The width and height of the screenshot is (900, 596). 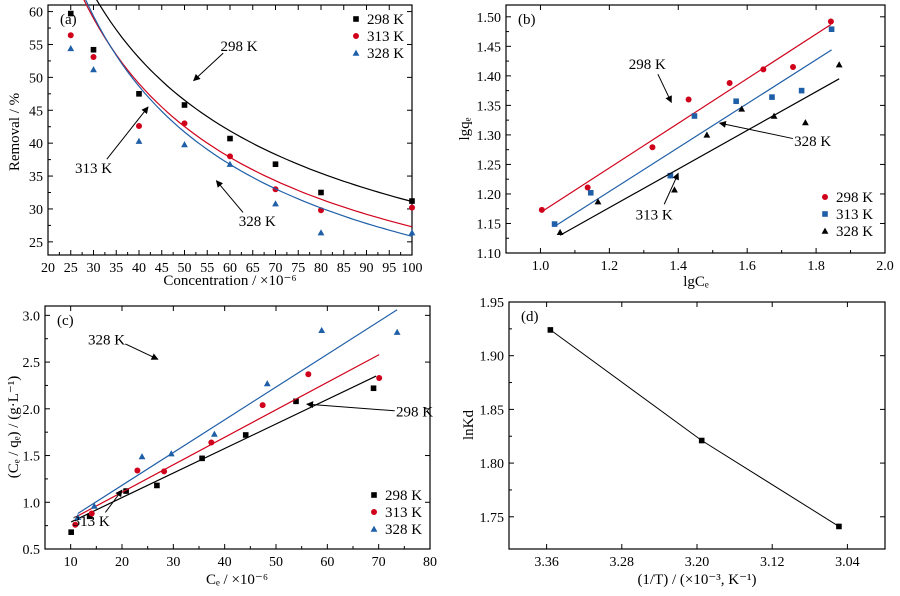 What do you see at coordinates (230, 268) in the screenshot?
I see `x-tick-label: 60` at bounding box center [230, 268].